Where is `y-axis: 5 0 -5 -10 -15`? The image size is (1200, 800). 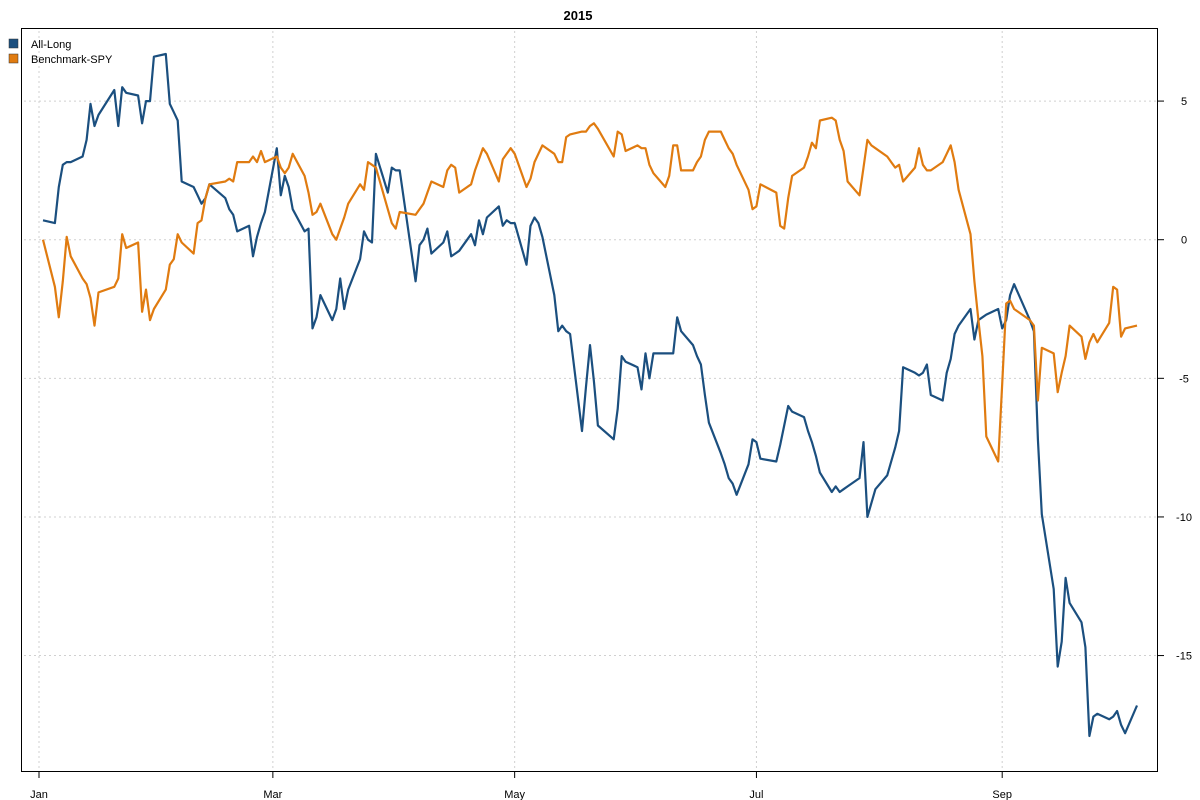
y-axis: 5 0 -5 -10 -15 is located at coordinates (1175, 379).